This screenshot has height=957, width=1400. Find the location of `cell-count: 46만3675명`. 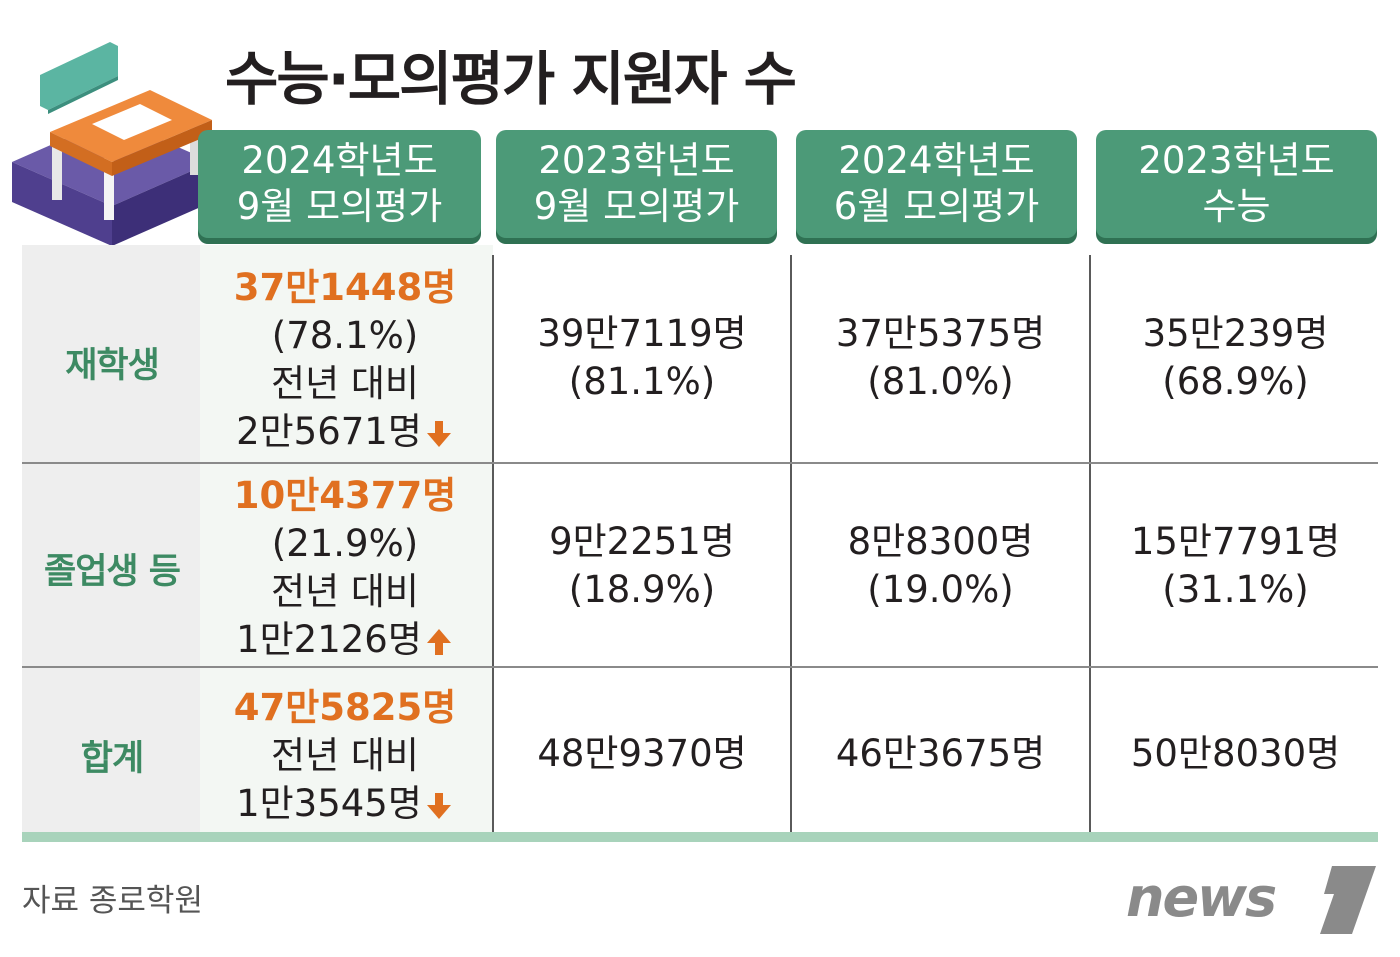

cell-count: 46만3675명 is located at coordinates (940, 753).